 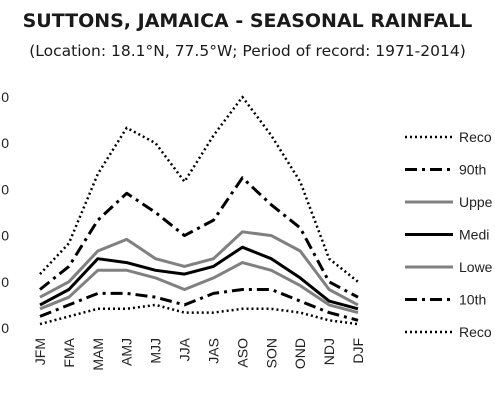 I want to click on x-tick-label: JJA, so click(x=185, y=349).